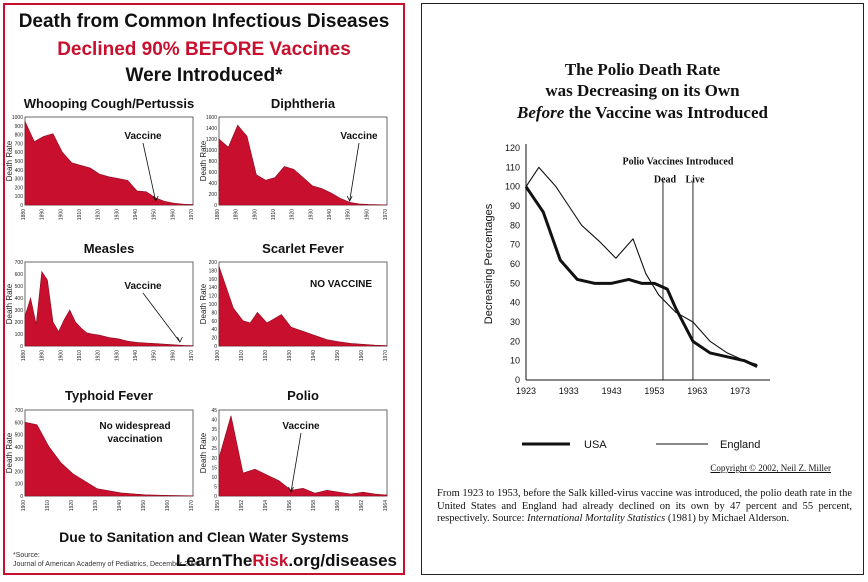  Describe the element at coordinates (204, 49) in the screenshot. I see `panel-title-line2: Declined 90% BEFORE Vaccines` at that location.